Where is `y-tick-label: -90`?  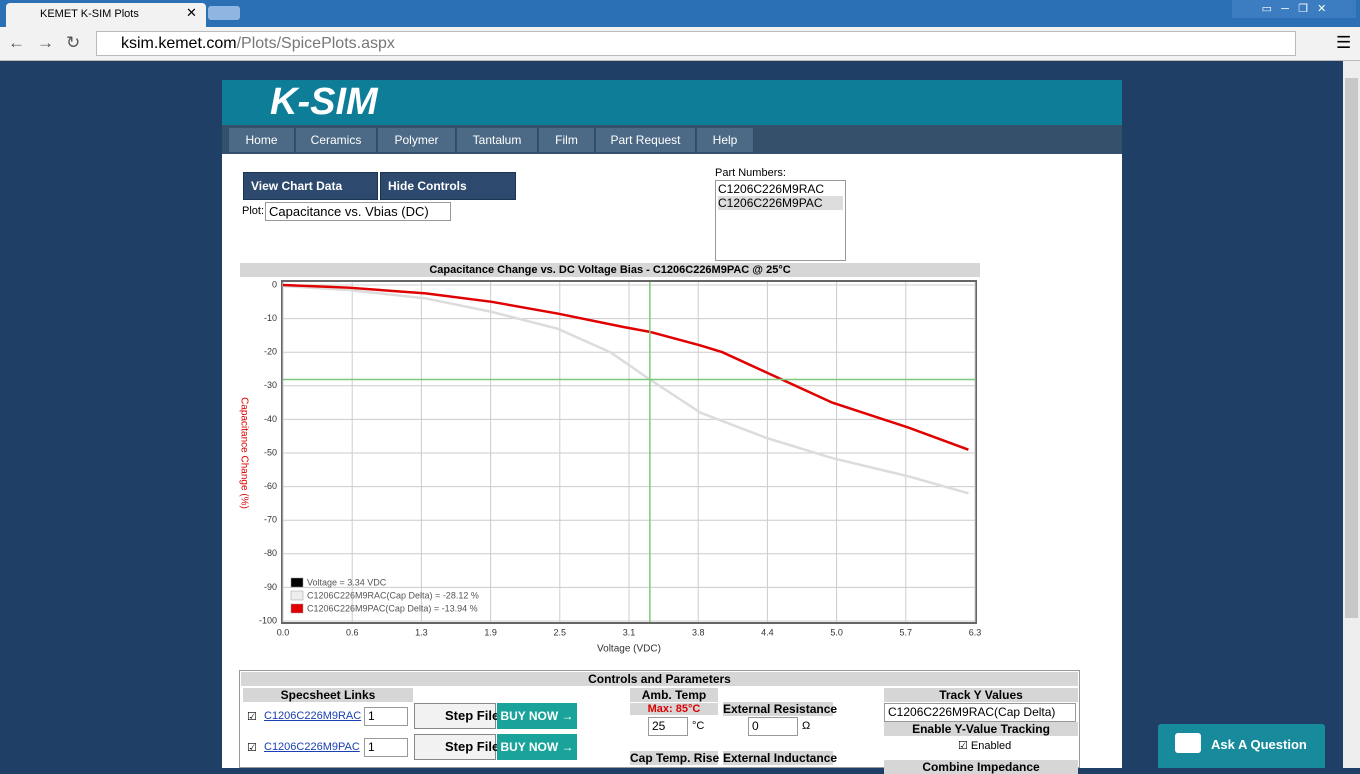
y-tick-label: -90 is located at coordinates (270, 587).